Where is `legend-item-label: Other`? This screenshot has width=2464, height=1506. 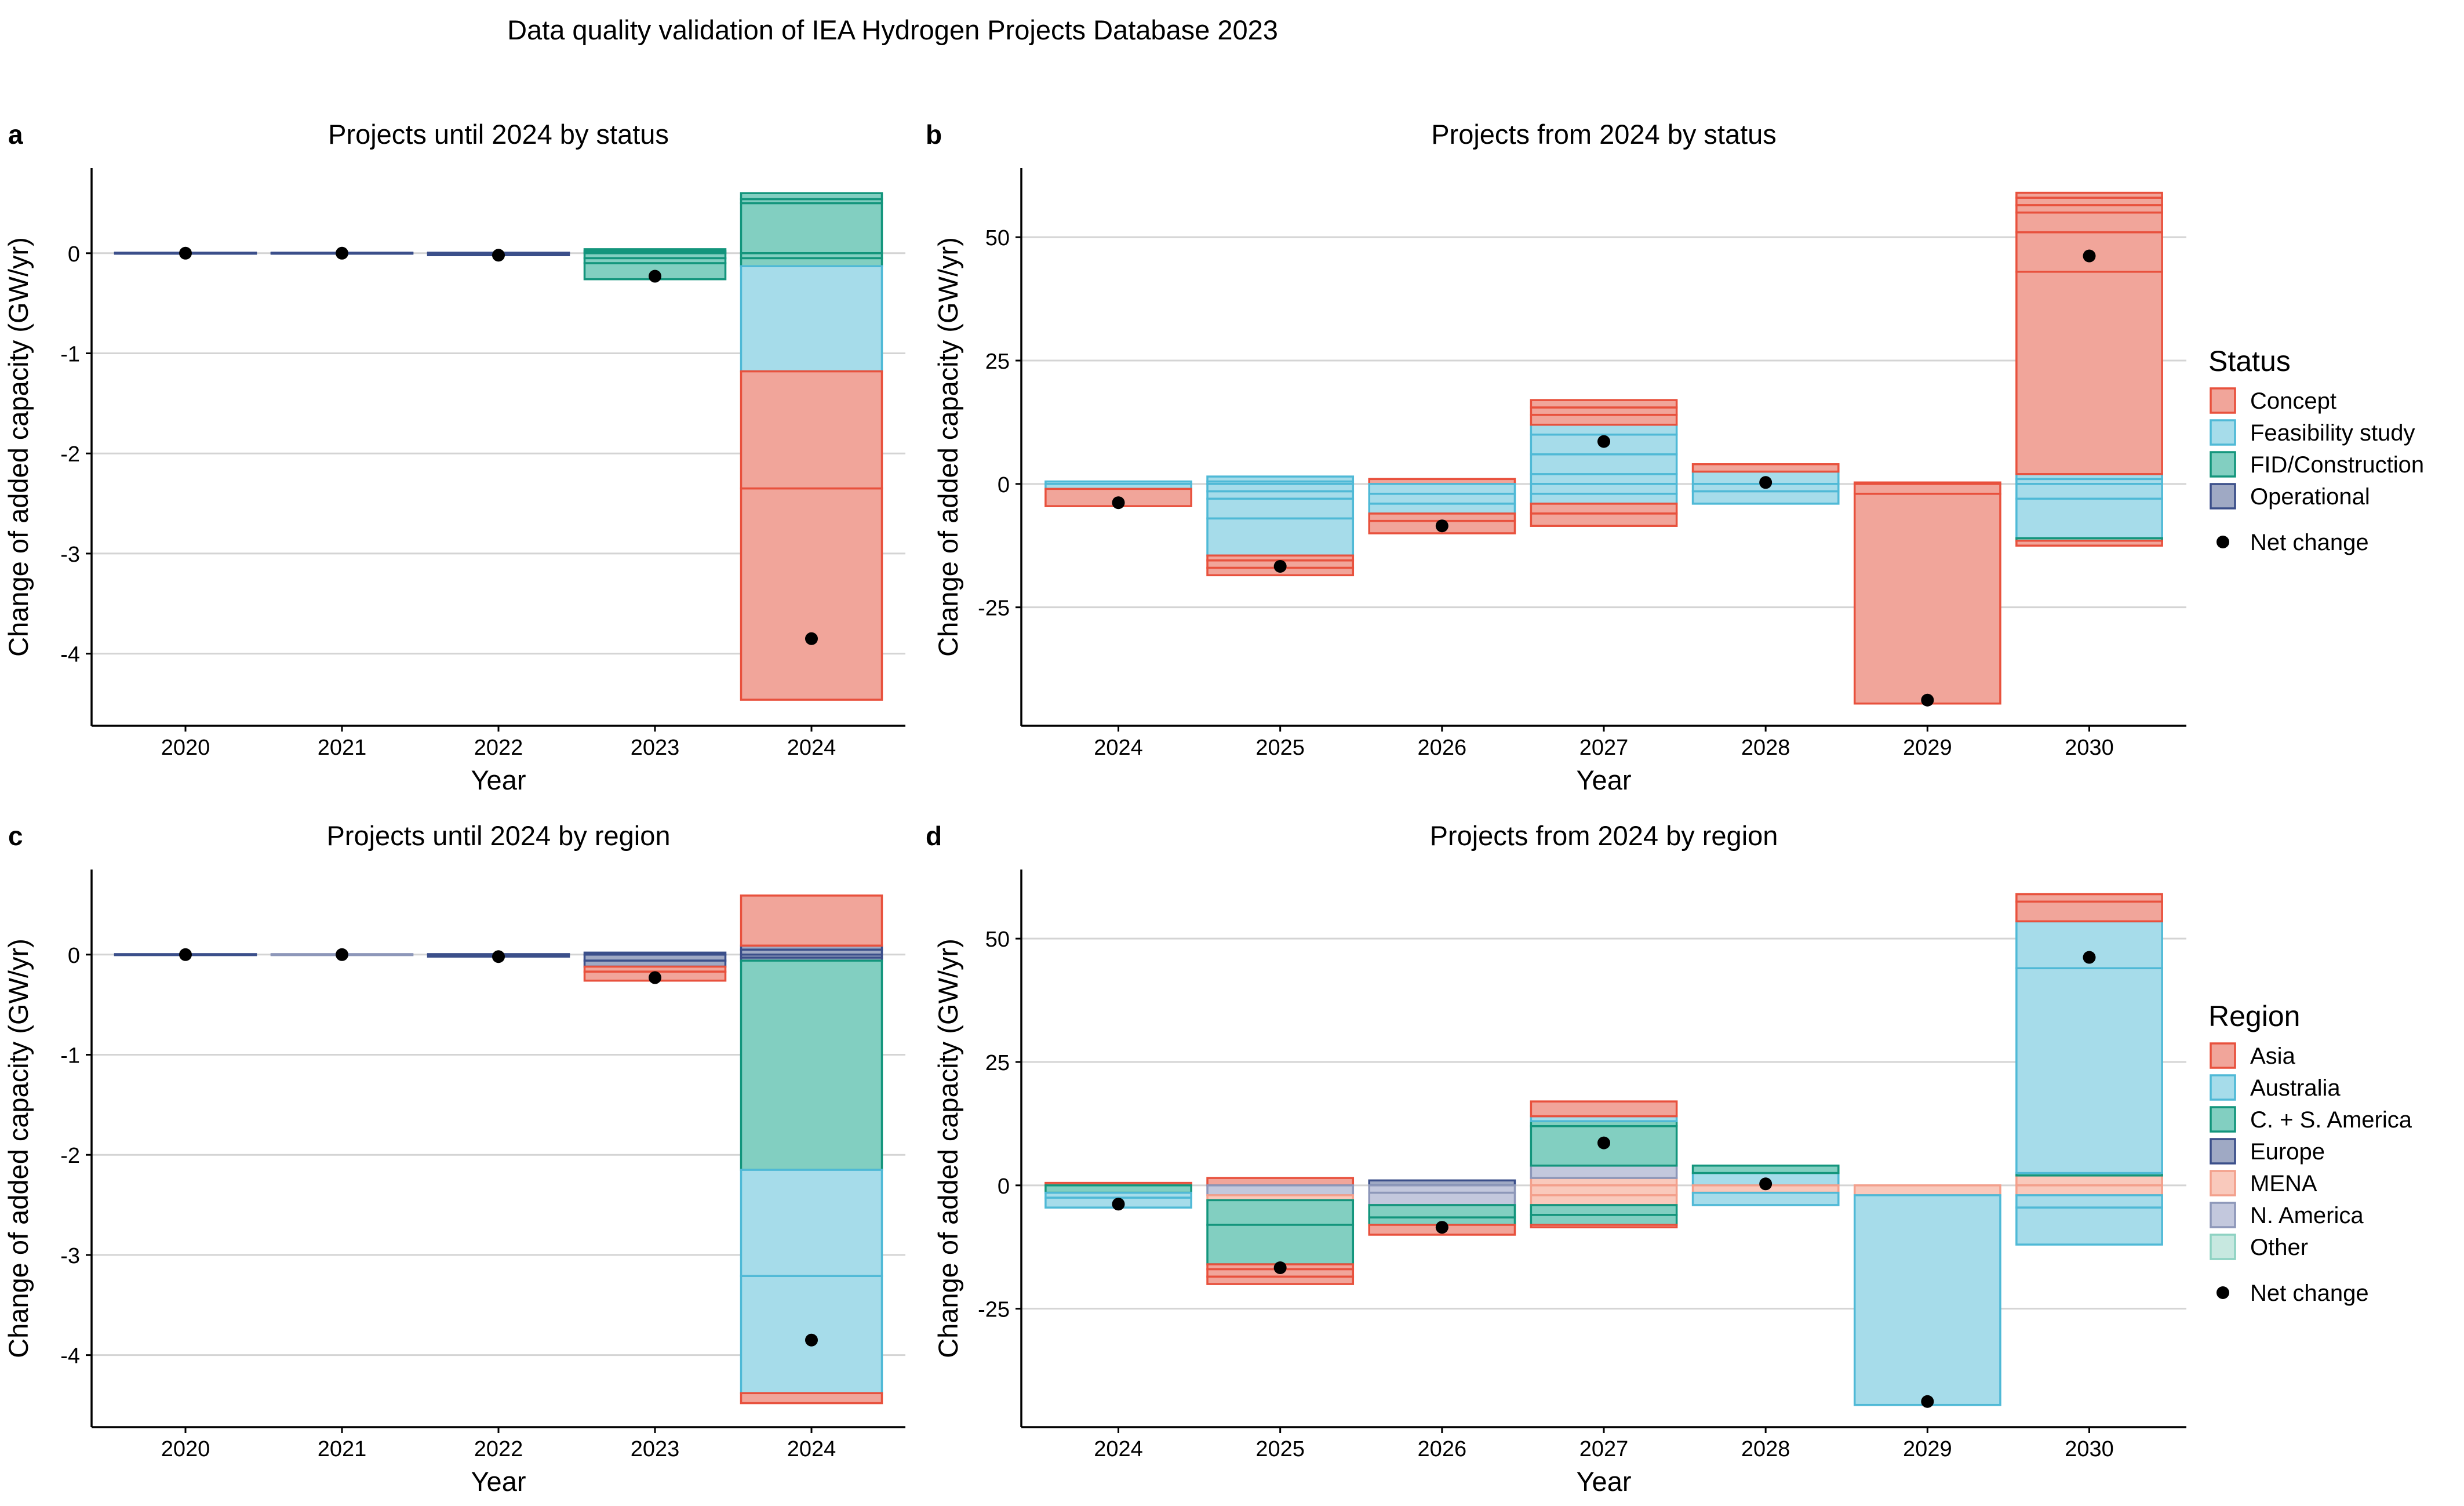 legend-item-label: Other is located at coordinates (2279, 1247).